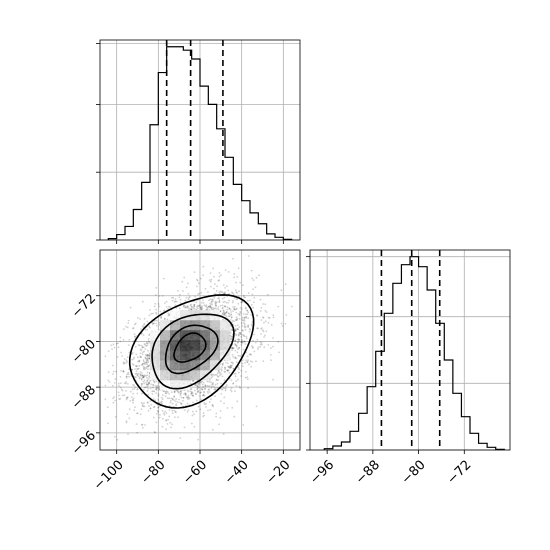 The width and height of the screenshot is (550, 550). I want to click on joint-ytick-label: −96, so click(84, 443).